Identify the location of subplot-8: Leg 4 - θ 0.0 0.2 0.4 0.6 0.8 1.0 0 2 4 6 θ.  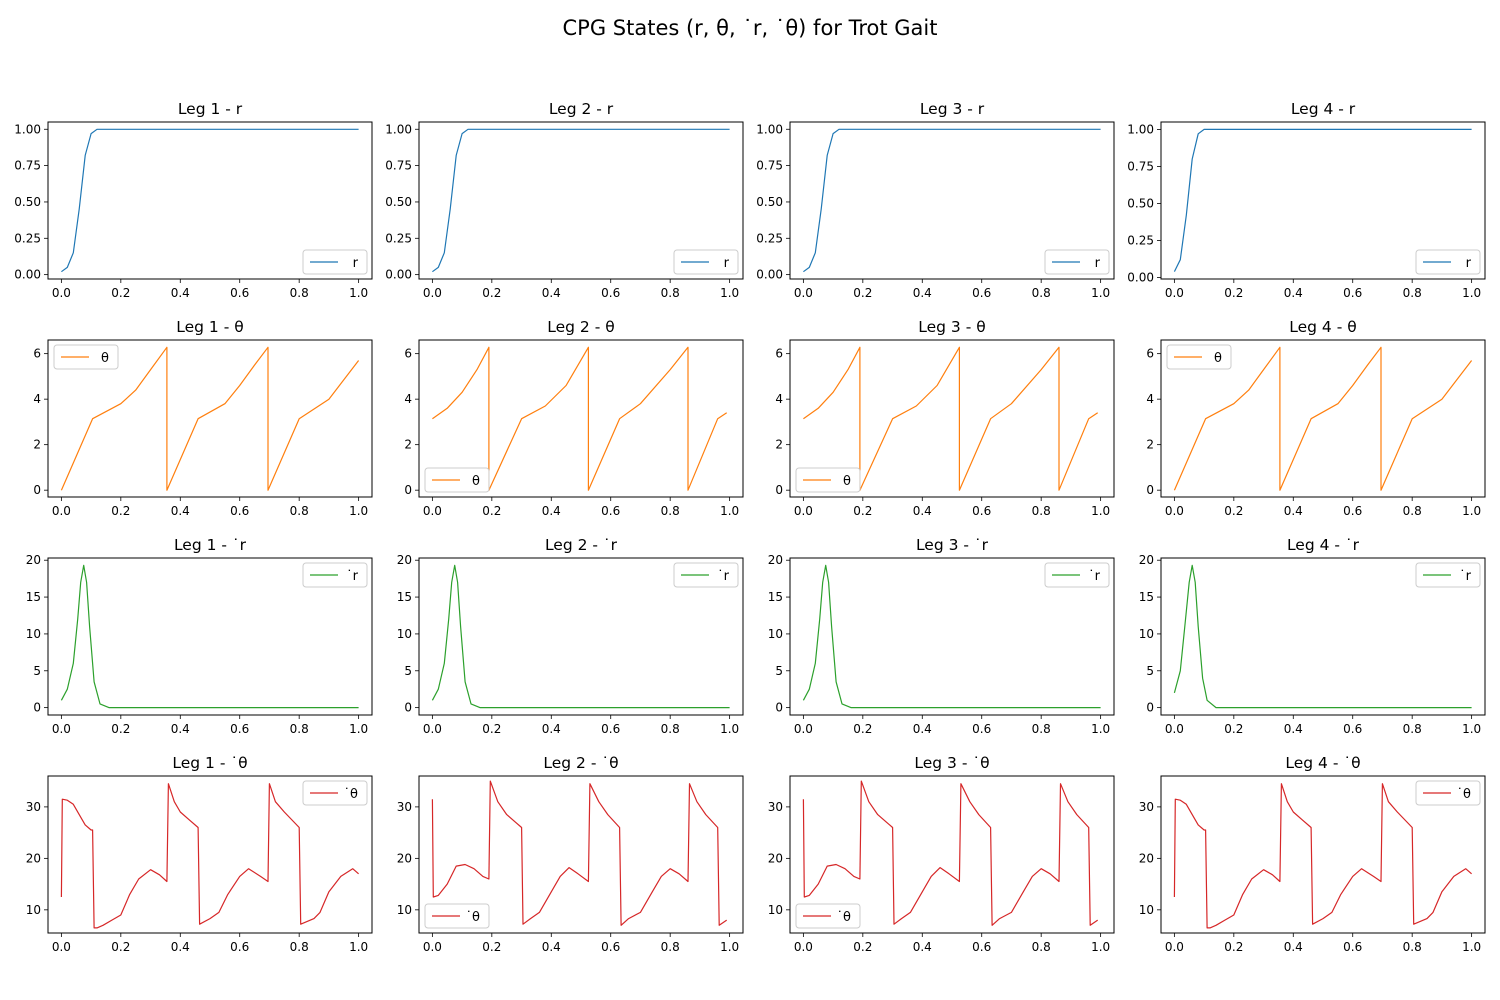
(1316, 418).